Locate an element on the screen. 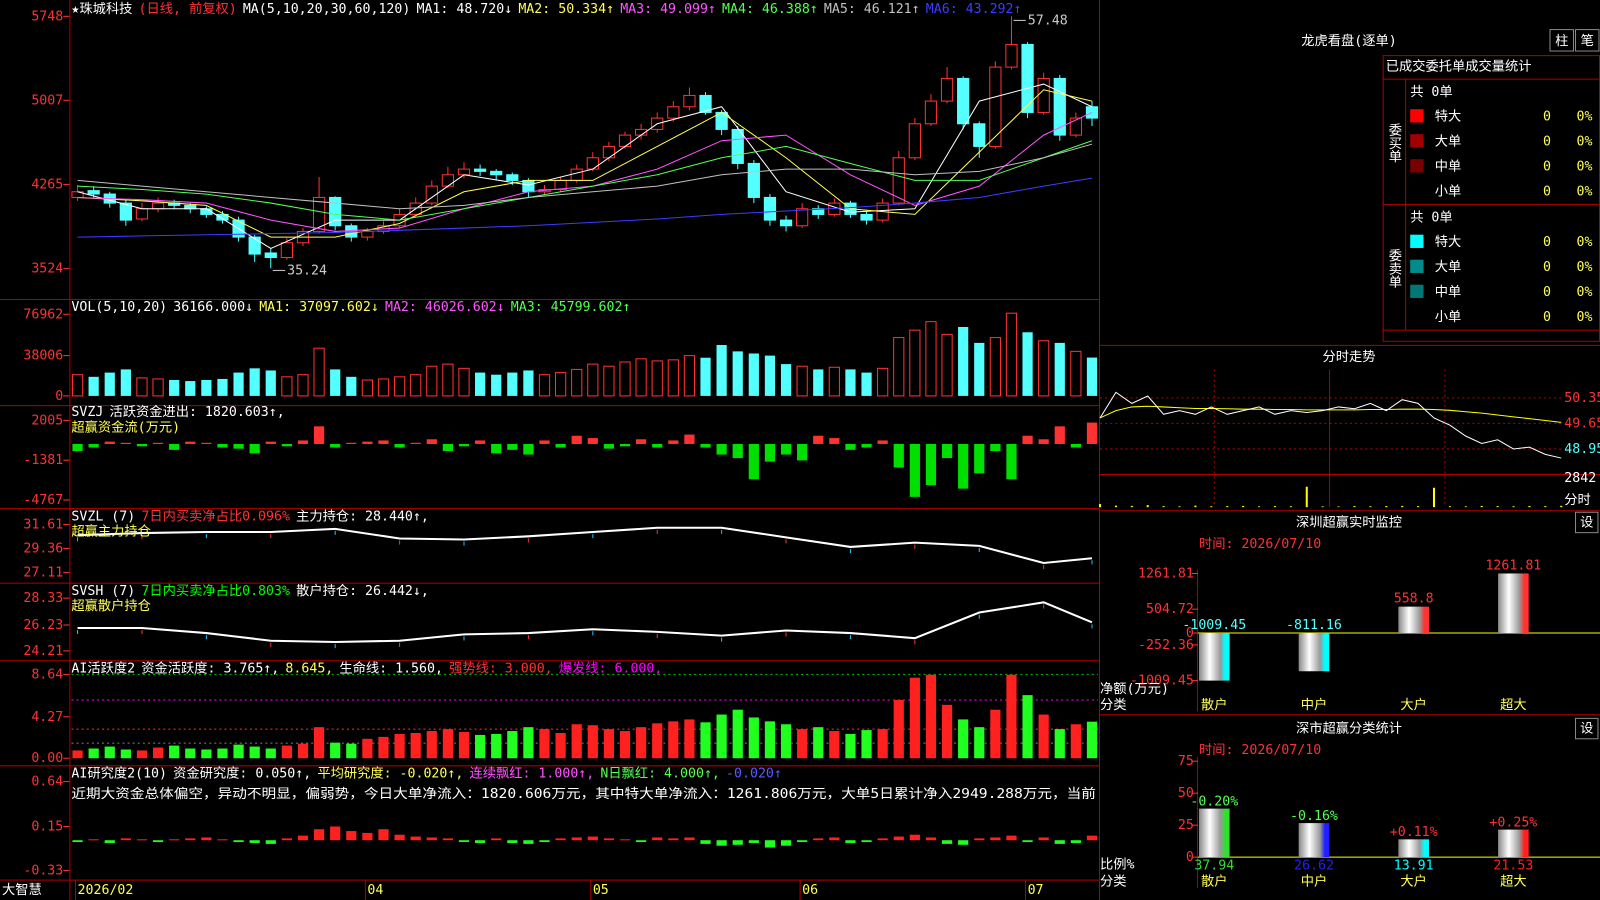 The height and width of the screenshot is (900, 1600). legend-item: MA1: 37097.602↓ is located at coordinates (319, 307).